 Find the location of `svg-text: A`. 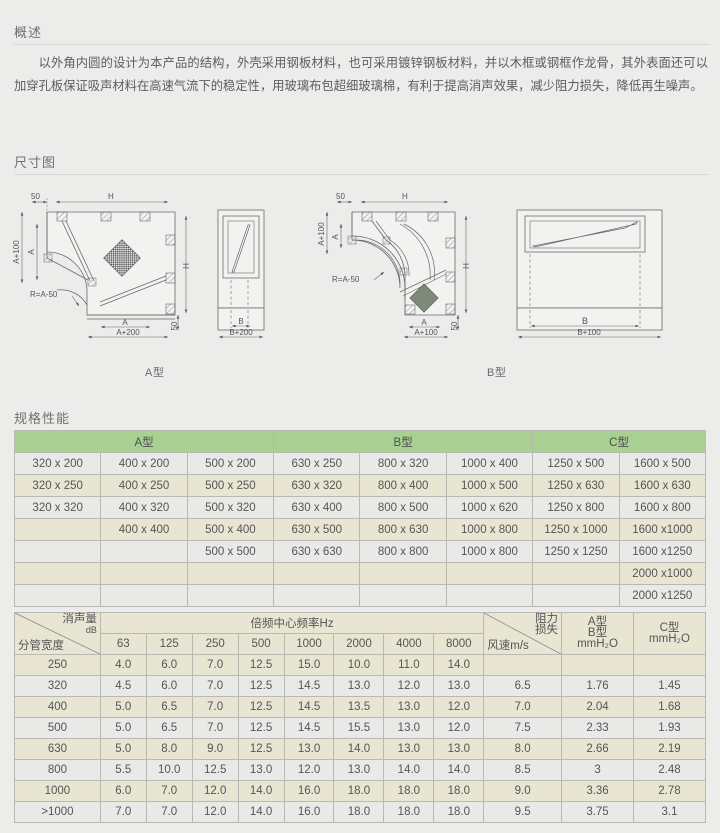

svg-text: A is located at coordinates (125, 322).